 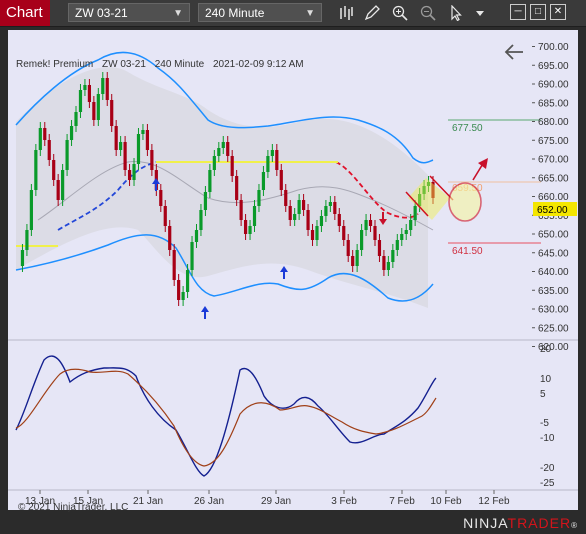 I want to click on chart-tab: Chart, so click(x=25, y=13).